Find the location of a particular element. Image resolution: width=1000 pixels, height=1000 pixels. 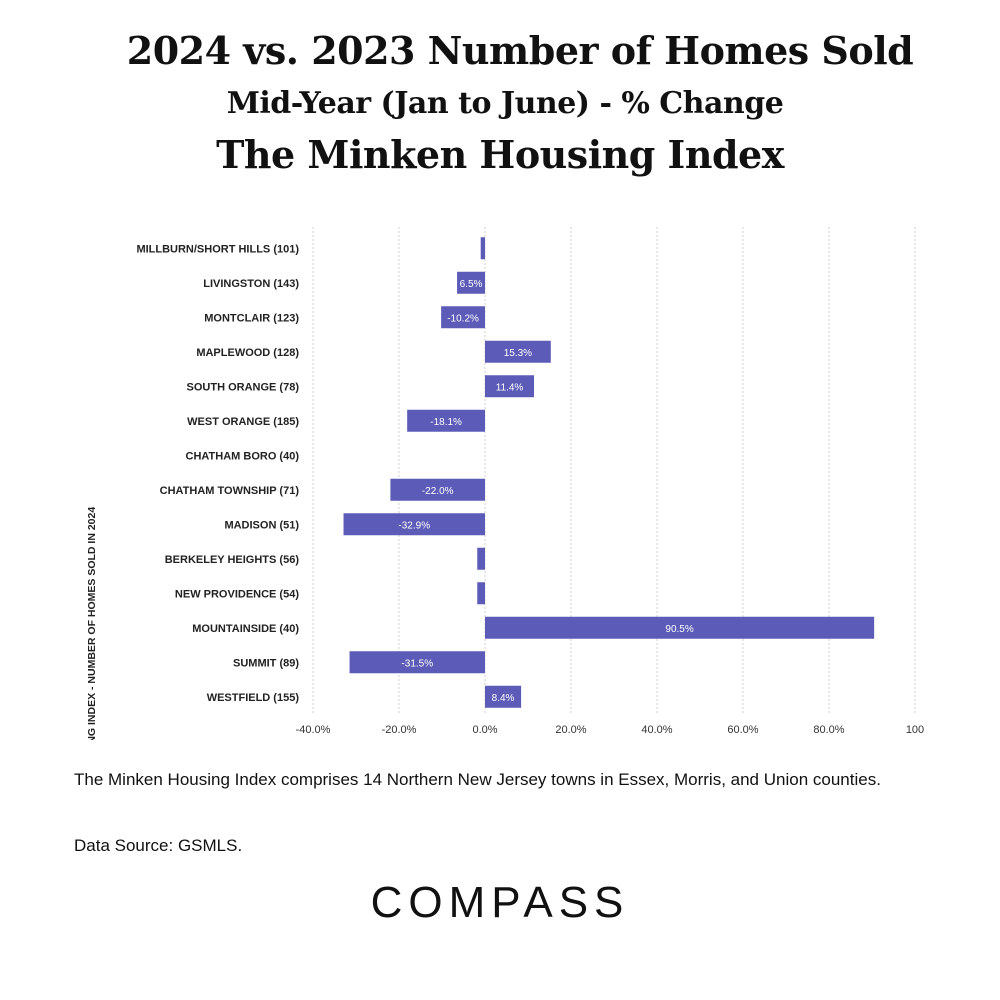

category-label: MOUNTAINSIDE (40) is located at coordinates (245, 629).